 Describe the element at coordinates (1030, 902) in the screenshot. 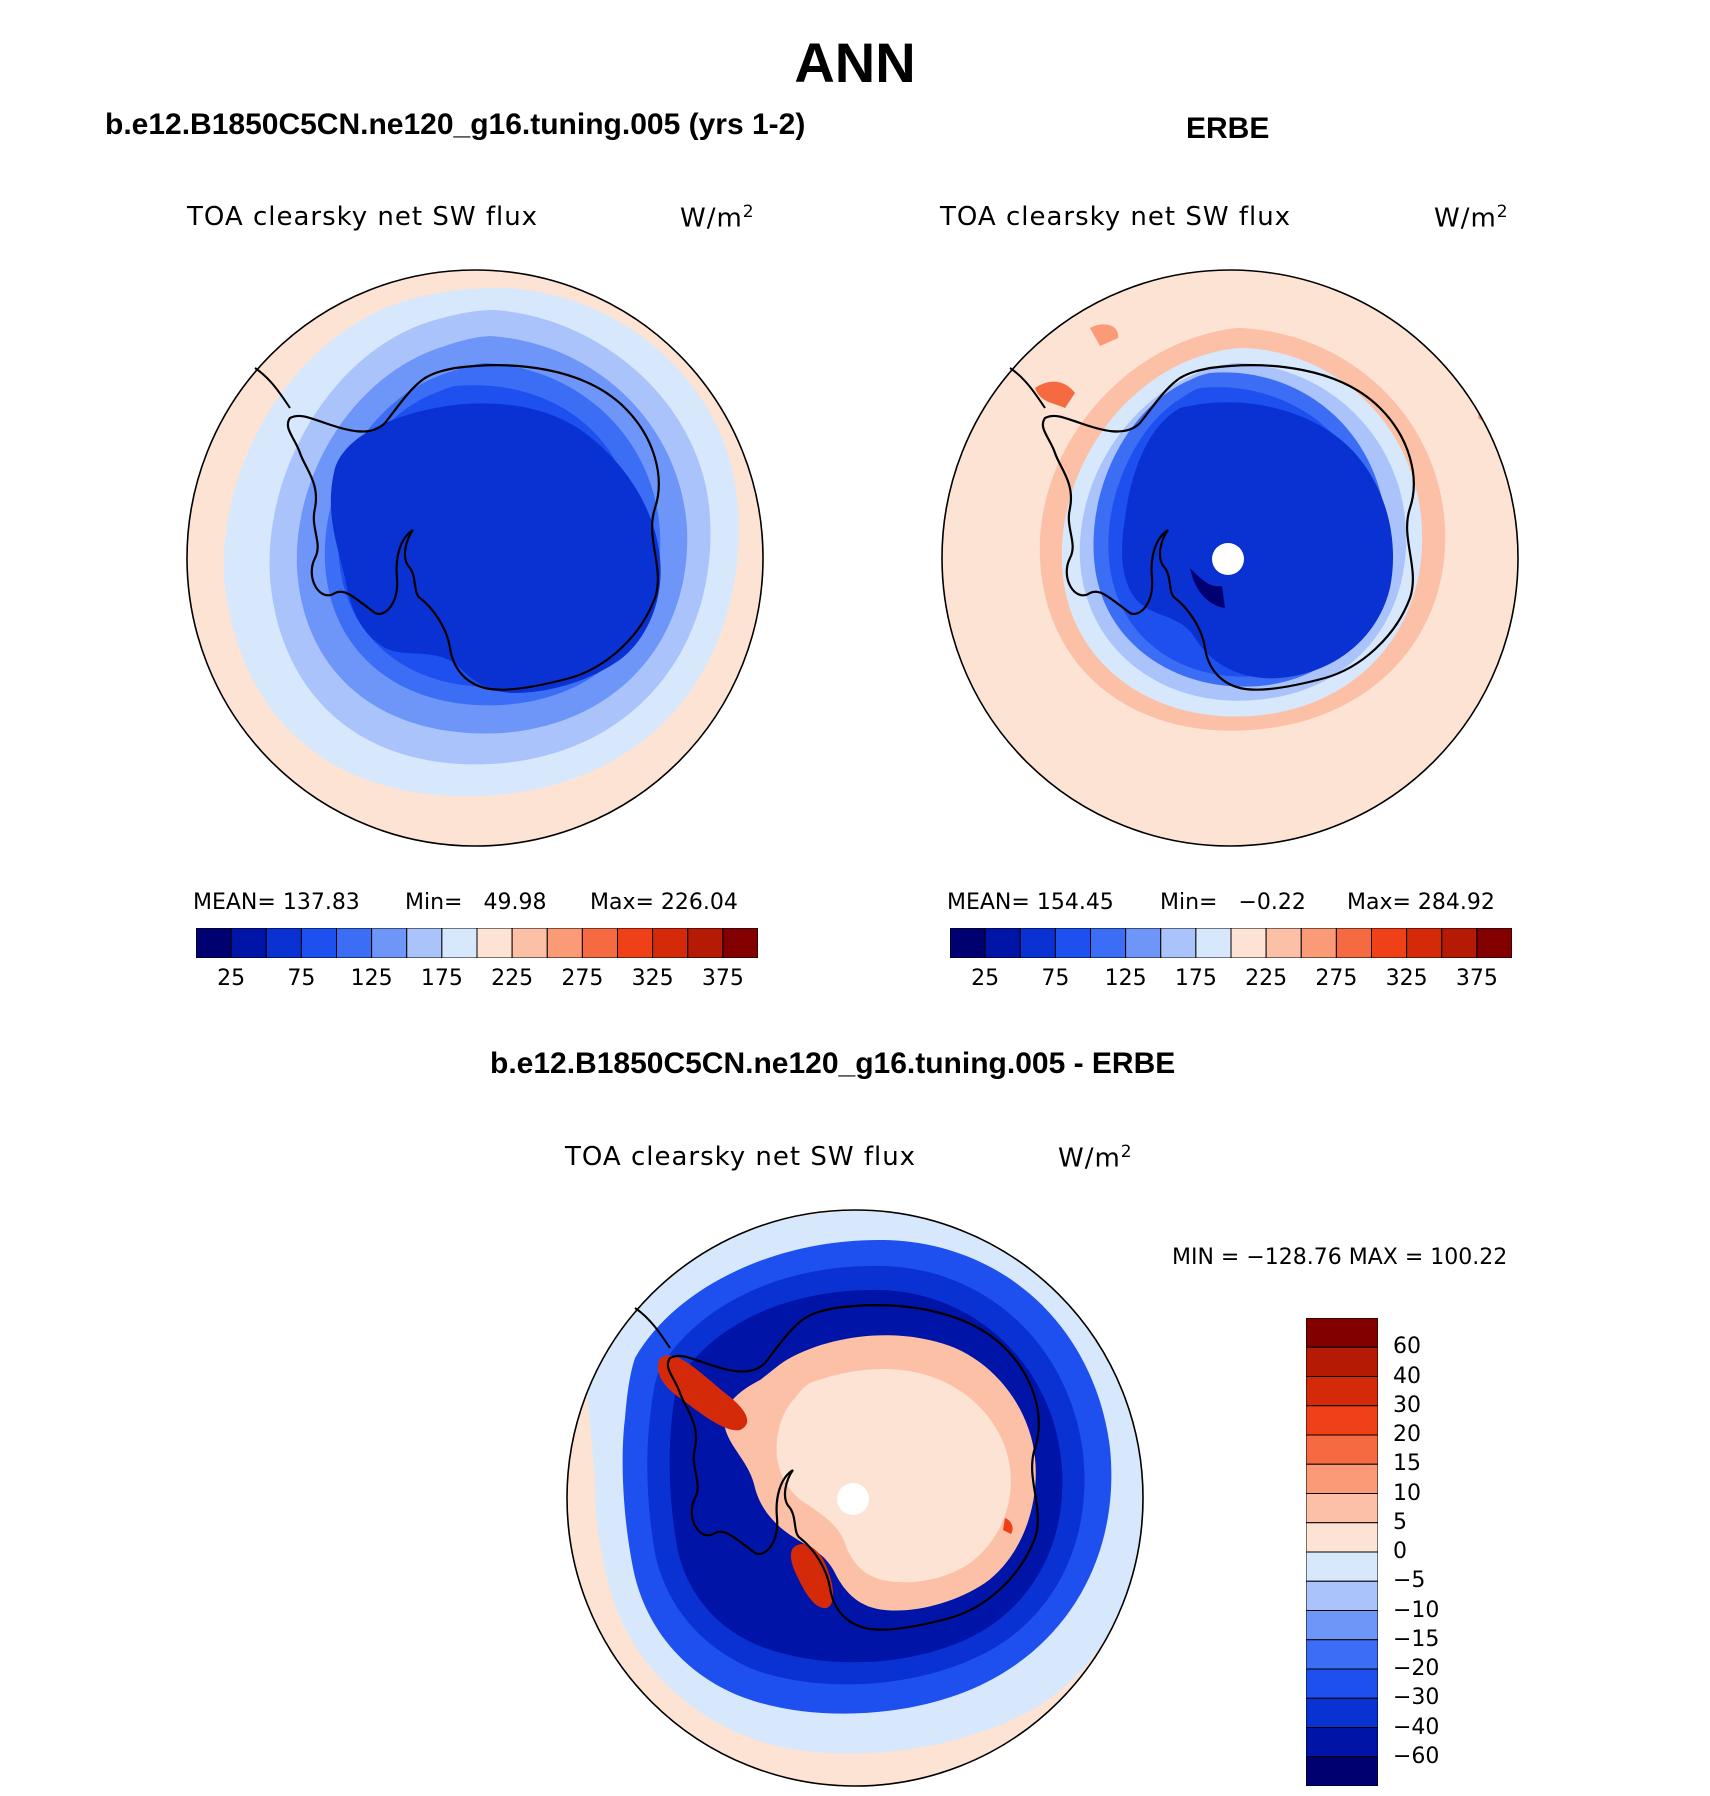

I see `obs-mean-stat: MEAN= 154.45` at that location.